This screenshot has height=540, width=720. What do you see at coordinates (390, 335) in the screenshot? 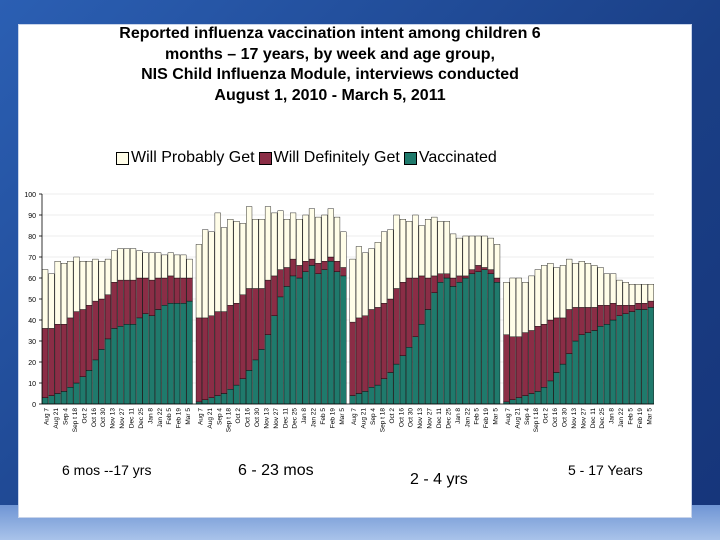
I see `bar-definitely-g2-w6` at bounding box center [390, 335].